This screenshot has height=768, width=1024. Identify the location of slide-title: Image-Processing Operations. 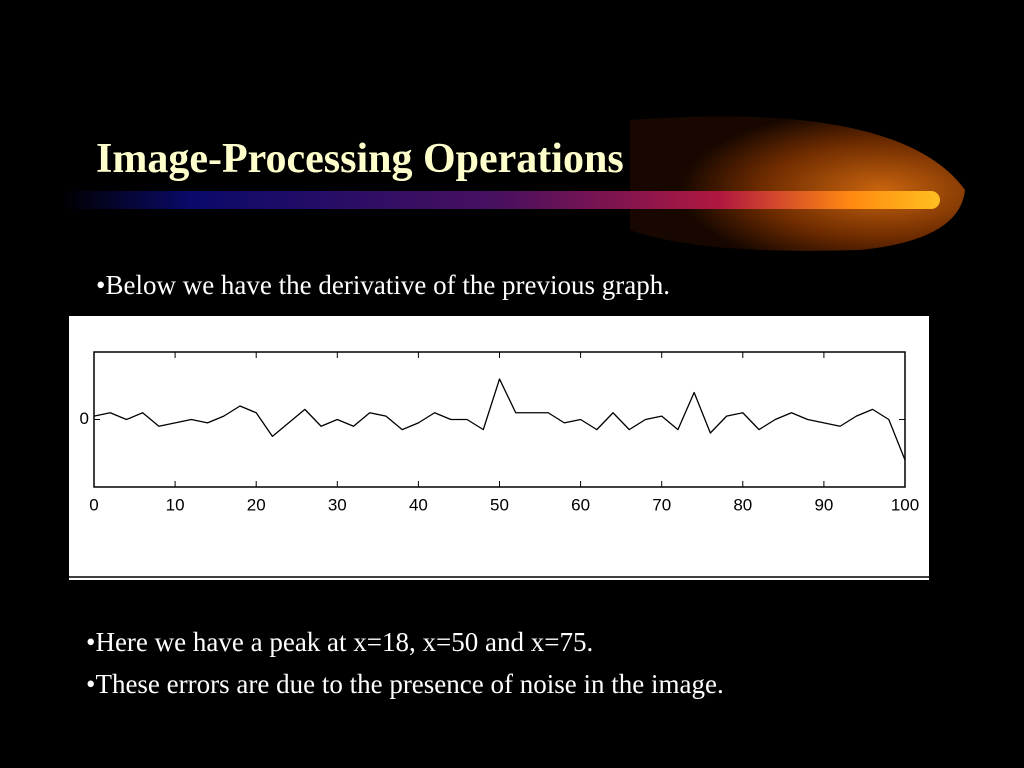
(360, 159).